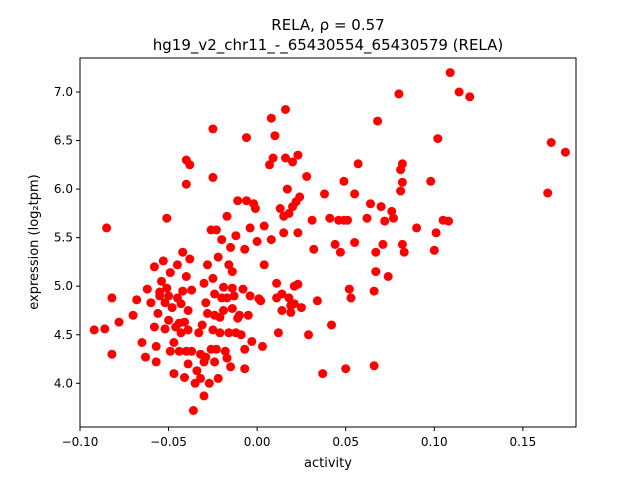 This screenshot has height=480, width=640. I want to click on y-tick-label: 4.5, so click(63, 335).